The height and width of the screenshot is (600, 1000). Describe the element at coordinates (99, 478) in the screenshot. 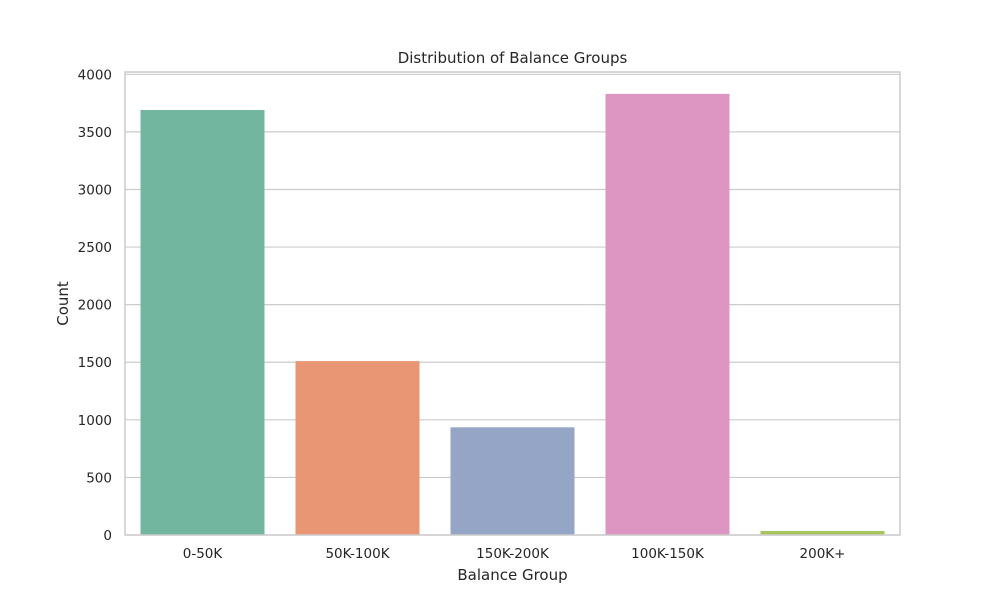

I see `y-tick-label: 500` at that location.